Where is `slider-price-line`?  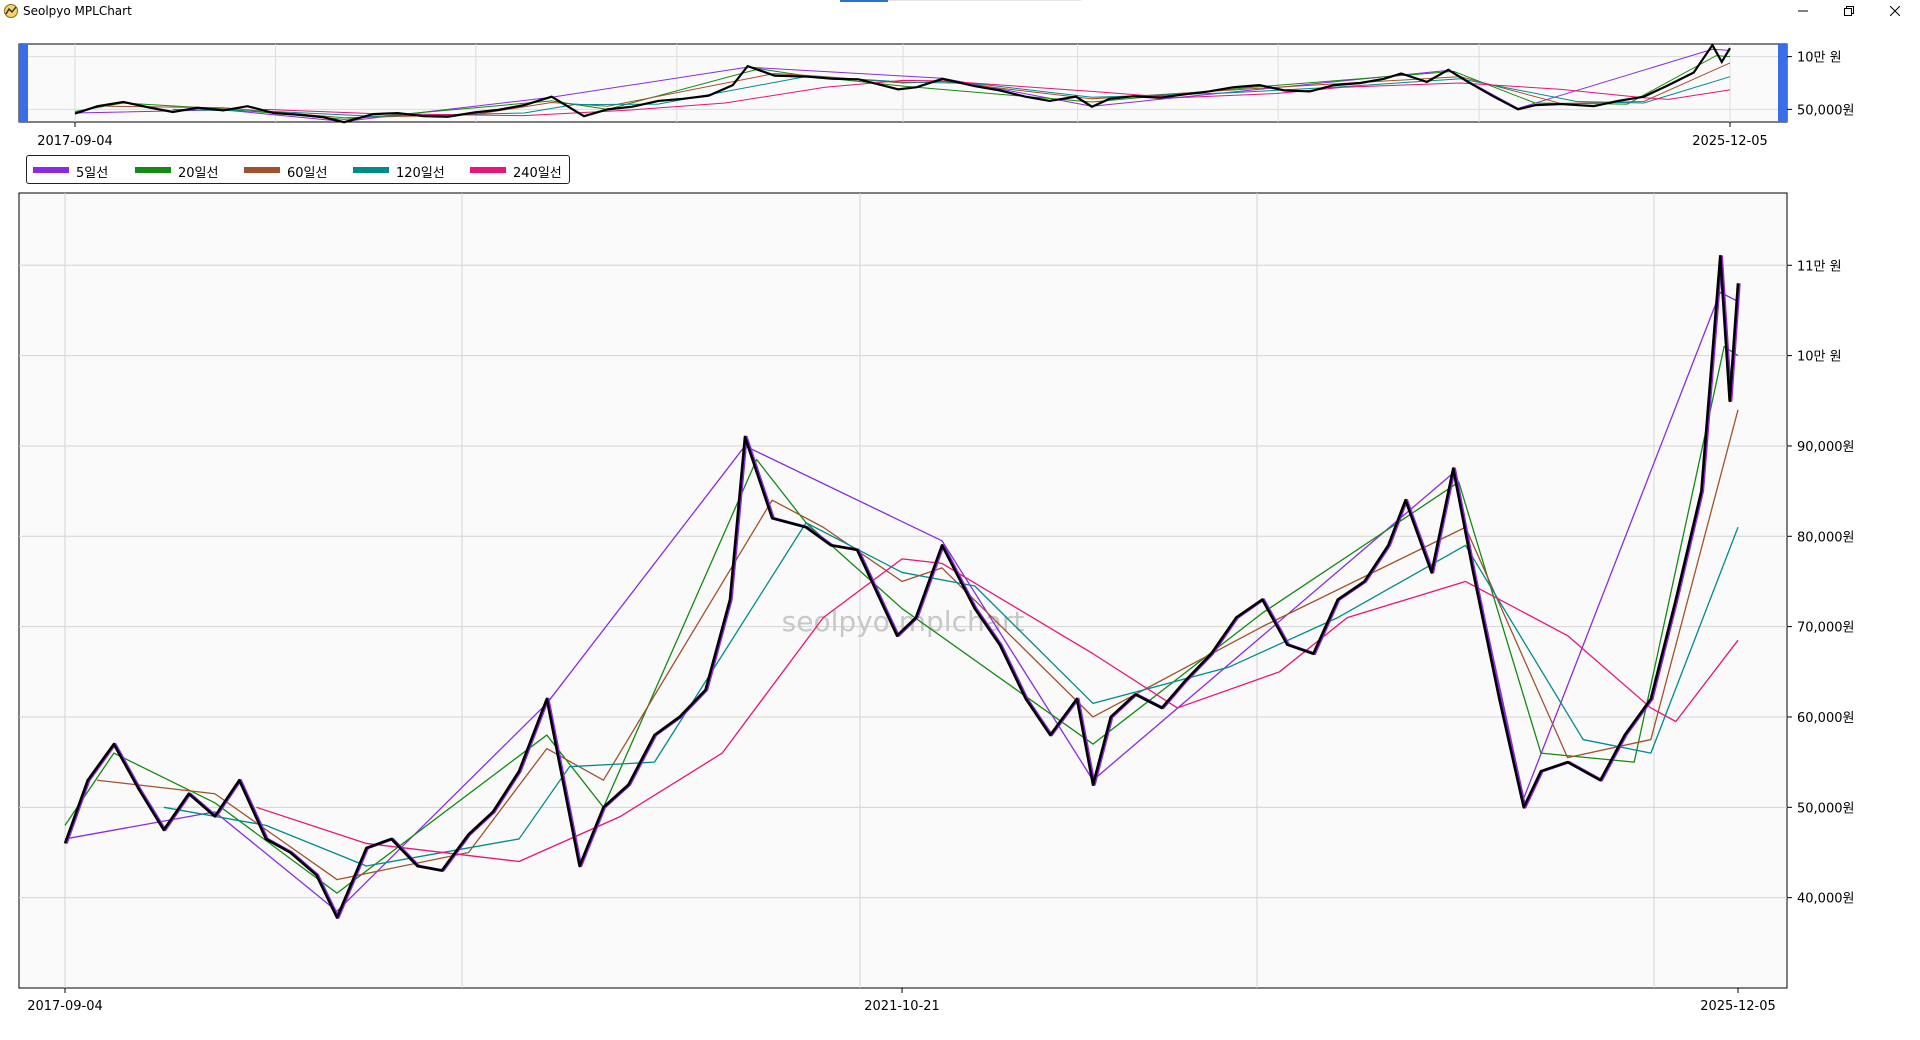 slider-price-line is located at coordinates (902, 83).